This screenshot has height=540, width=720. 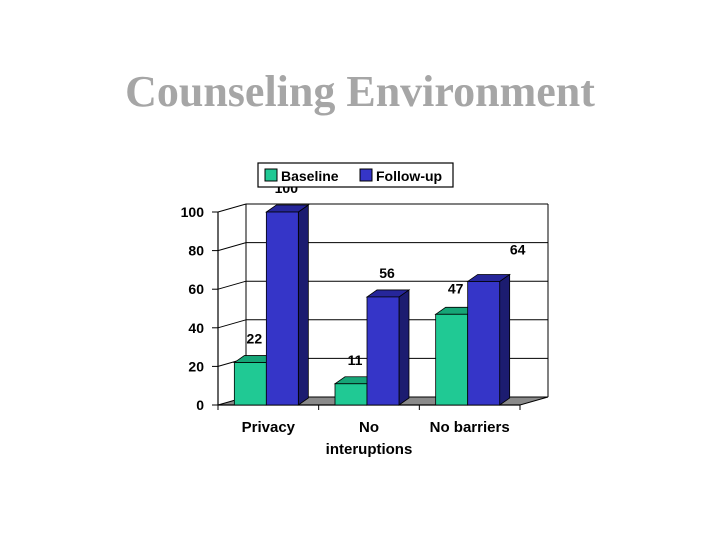 What do you see at coordinates (518, 249) in the screenshot?
I see `data-label-follow-up: 64` at bounding box center [518, 249].